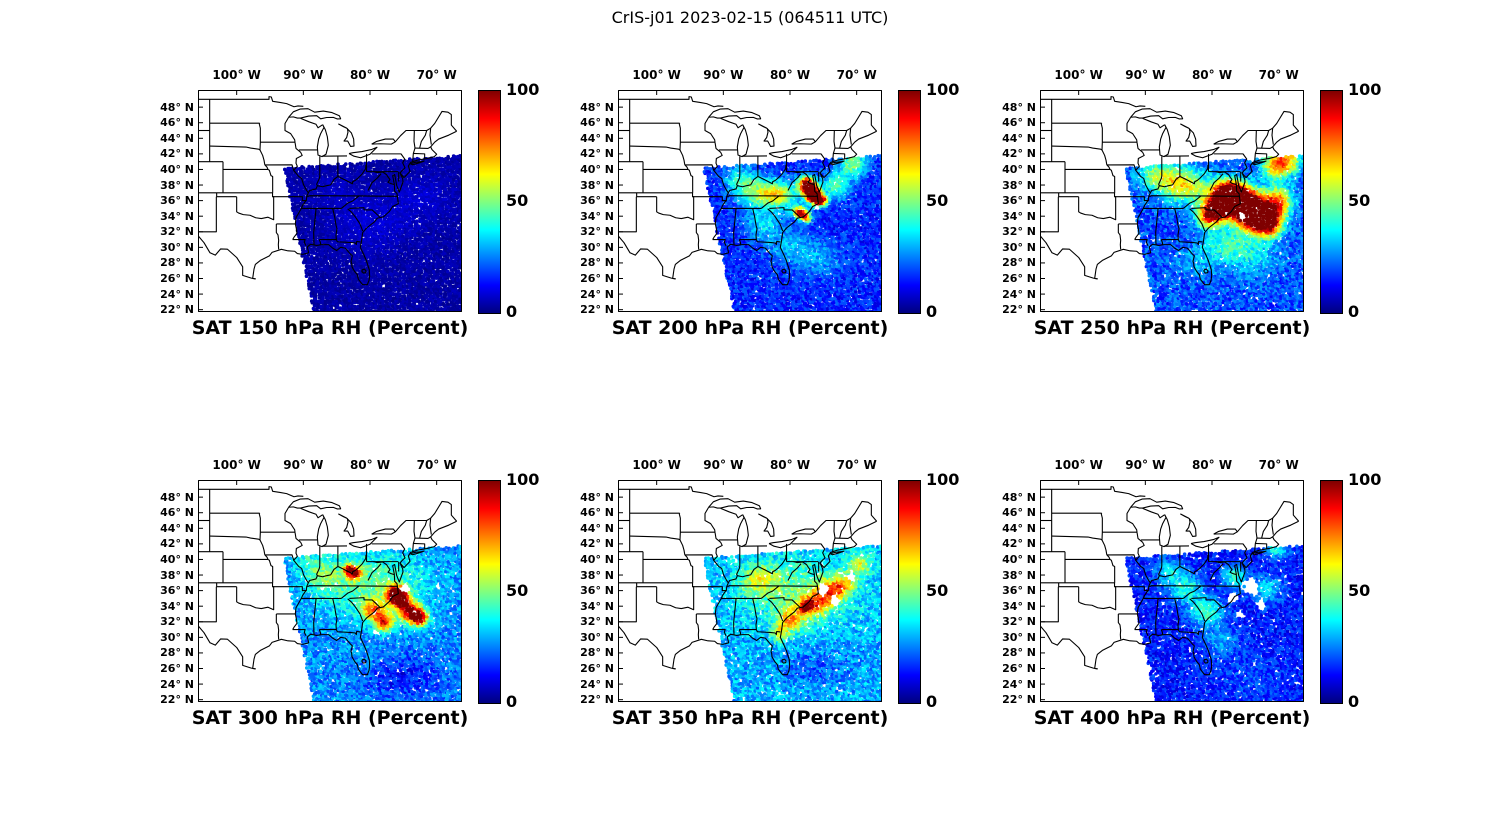 The width and height of the screenshot is (1500, 825). I want to click on panel-title: SAT 300 hPa RH (Percent), so click(330, 718).